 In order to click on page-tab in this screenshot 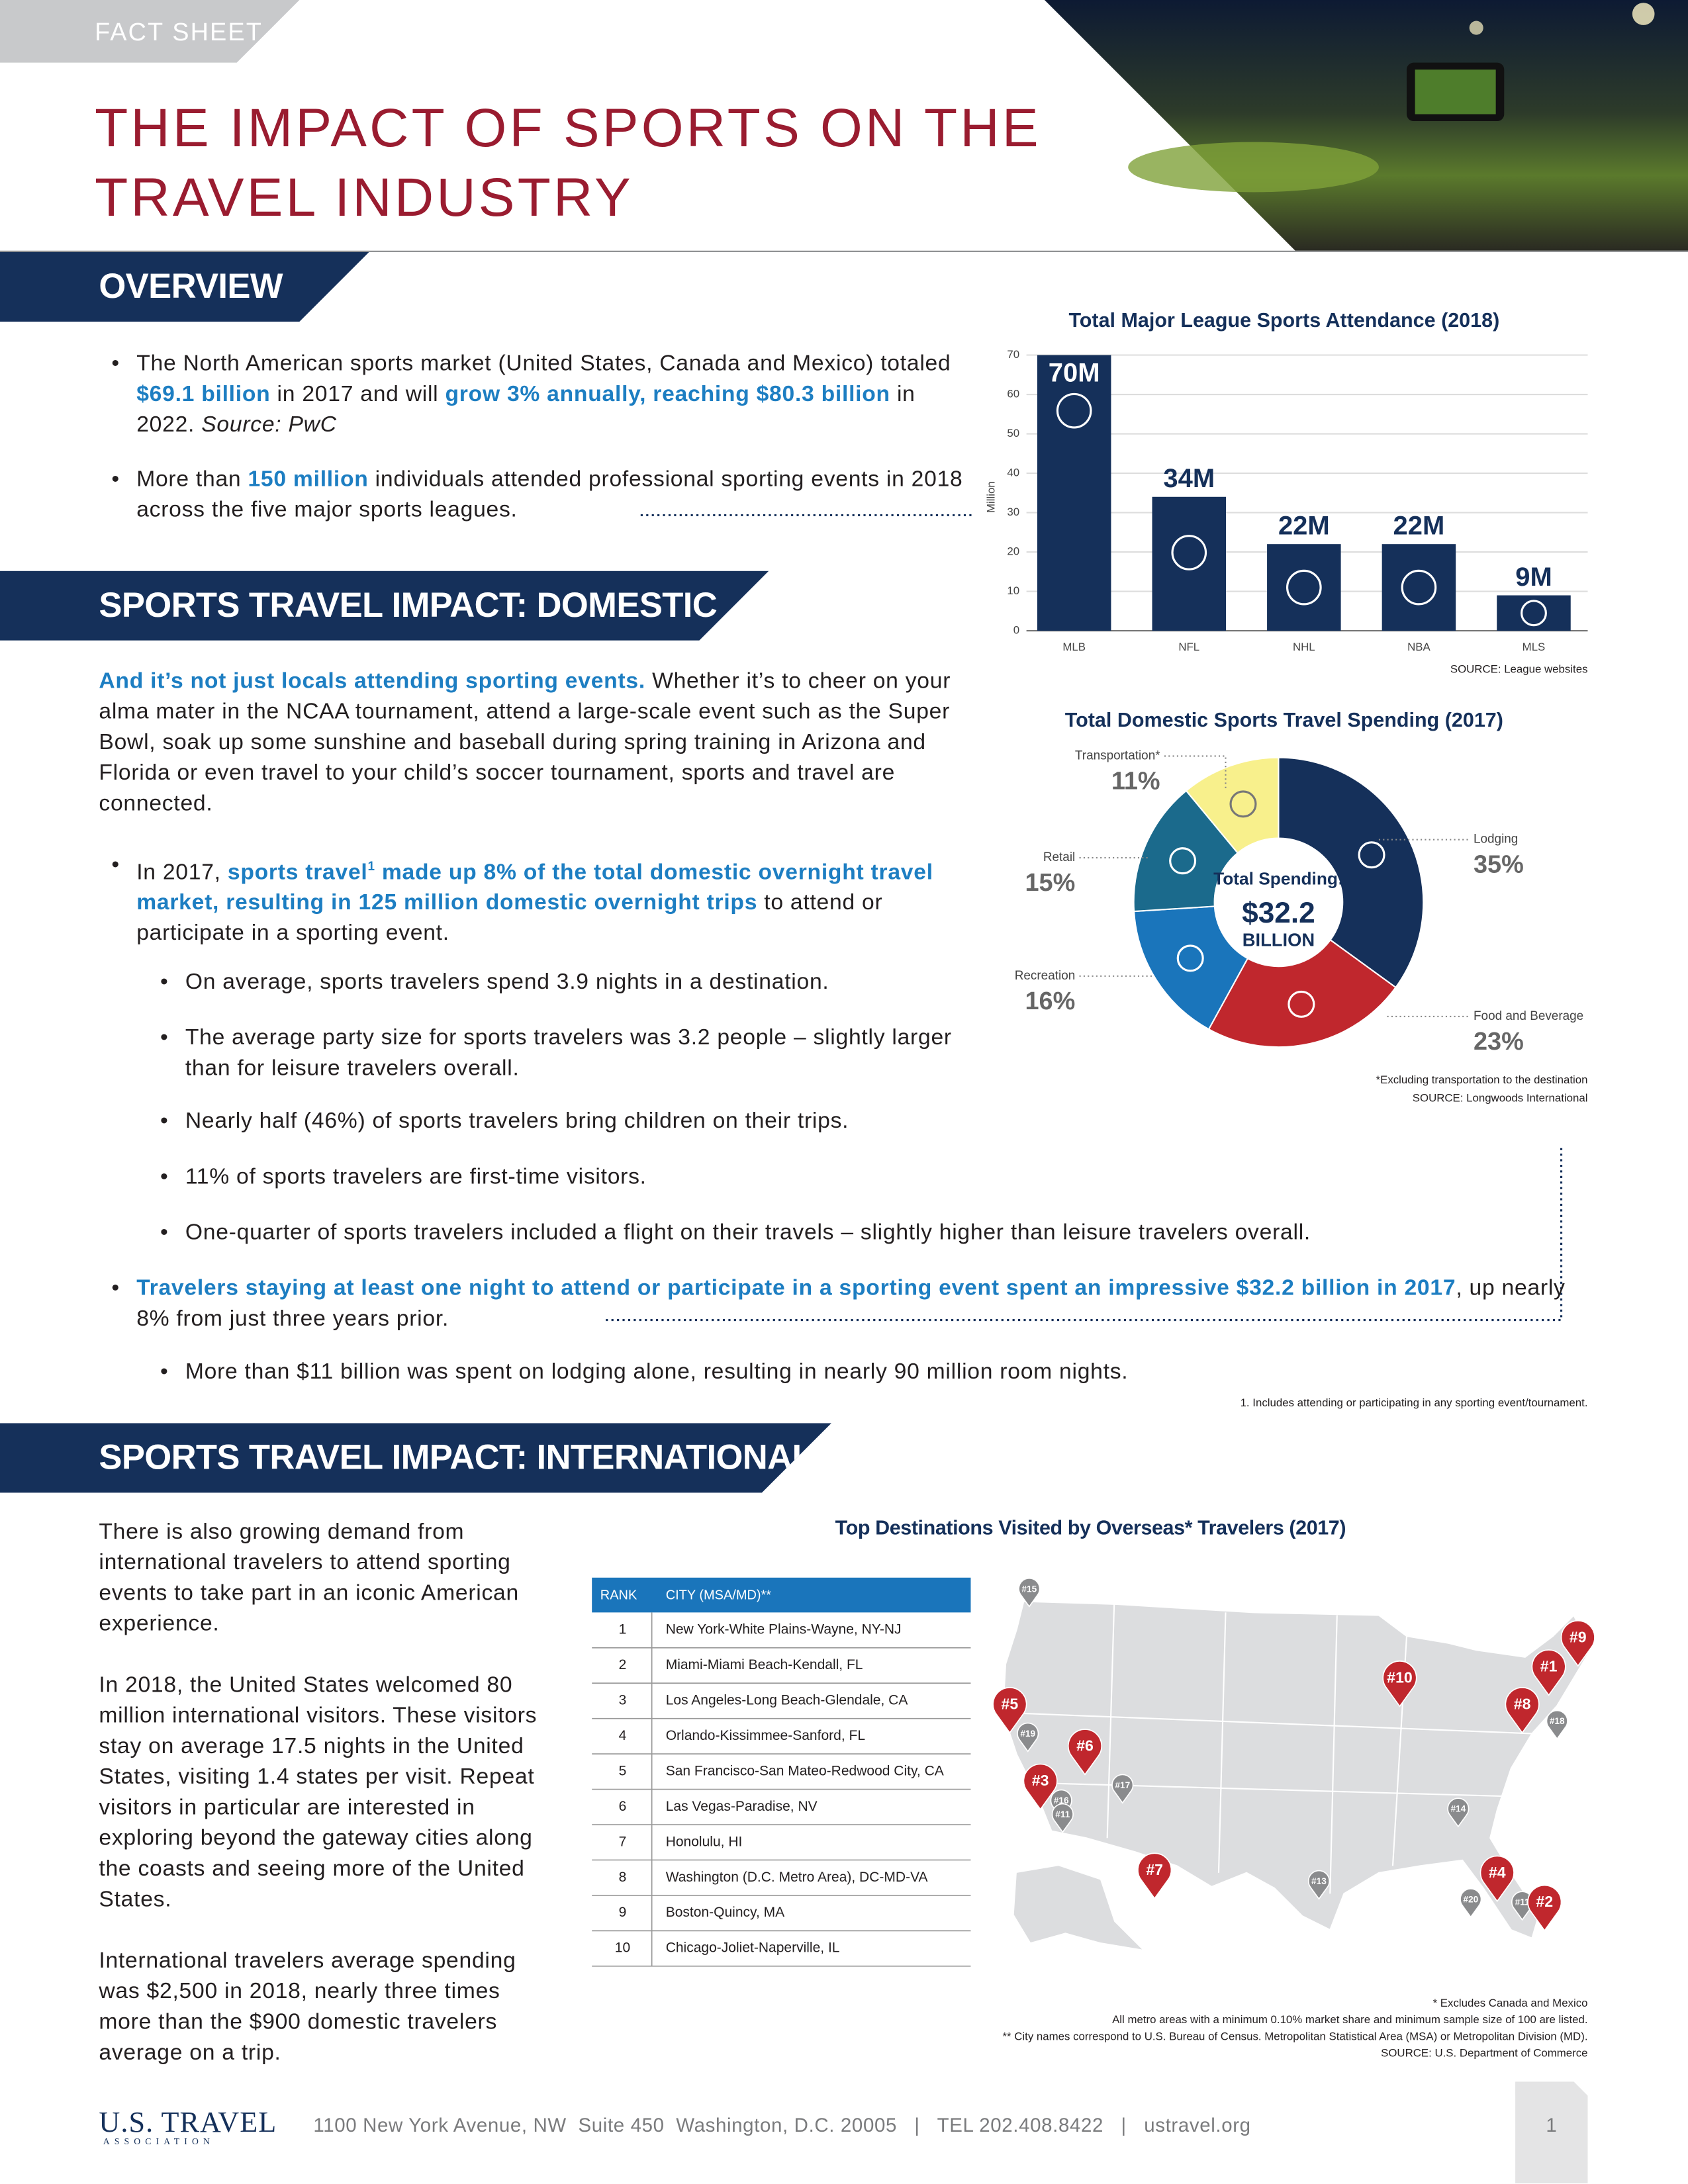, I will do `click(1551, 2132)`.